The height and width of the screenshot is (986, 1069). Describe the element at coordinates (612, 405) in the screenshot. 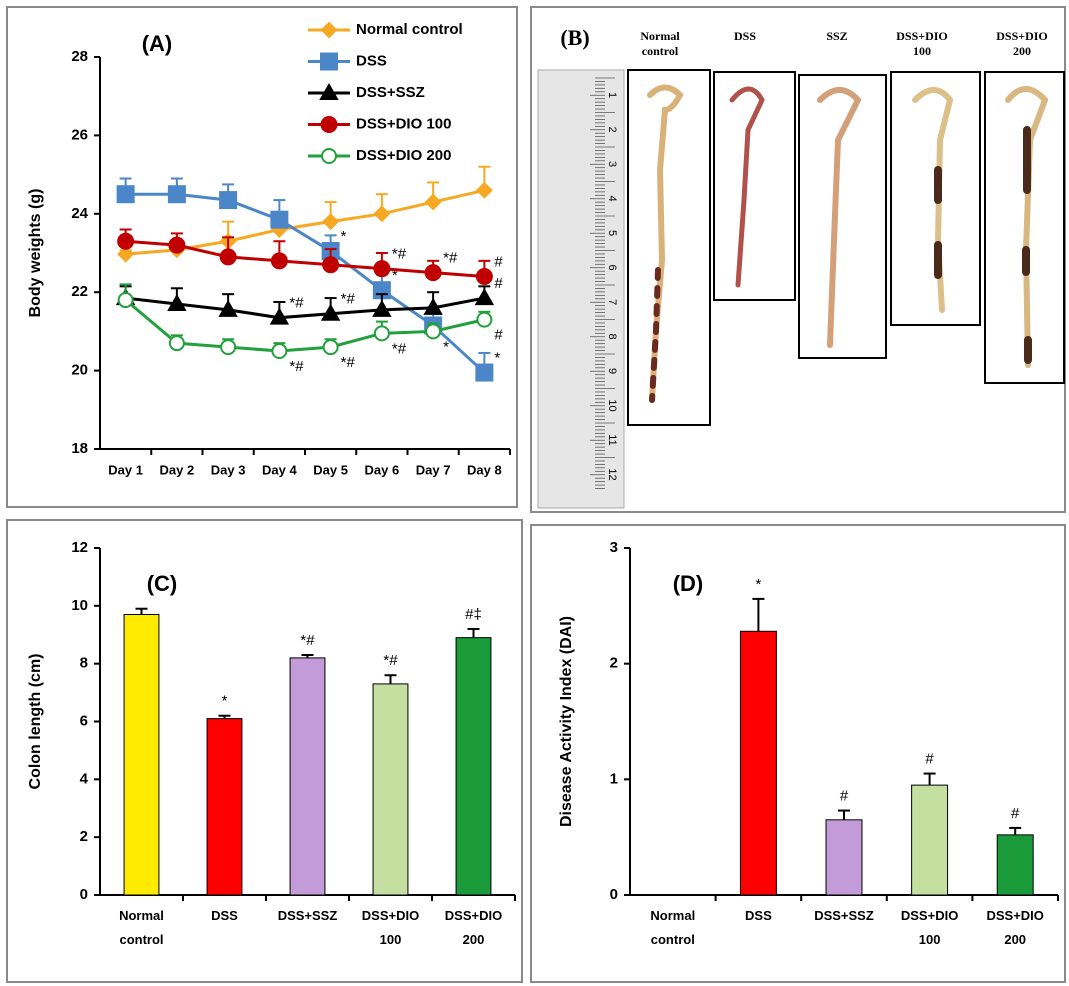

I see `ruler-label: 10` at that location.